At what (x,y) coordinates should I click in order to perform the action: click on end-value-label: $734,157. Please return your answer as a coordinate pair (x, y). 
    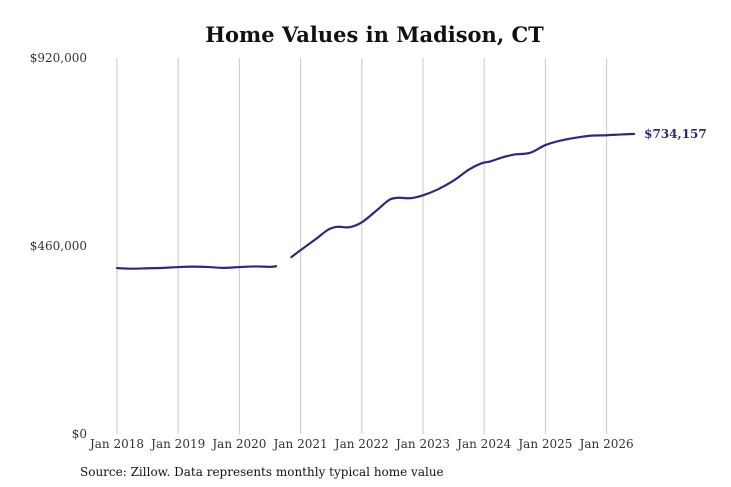
    Looking at the image, I should click on (675, 134).